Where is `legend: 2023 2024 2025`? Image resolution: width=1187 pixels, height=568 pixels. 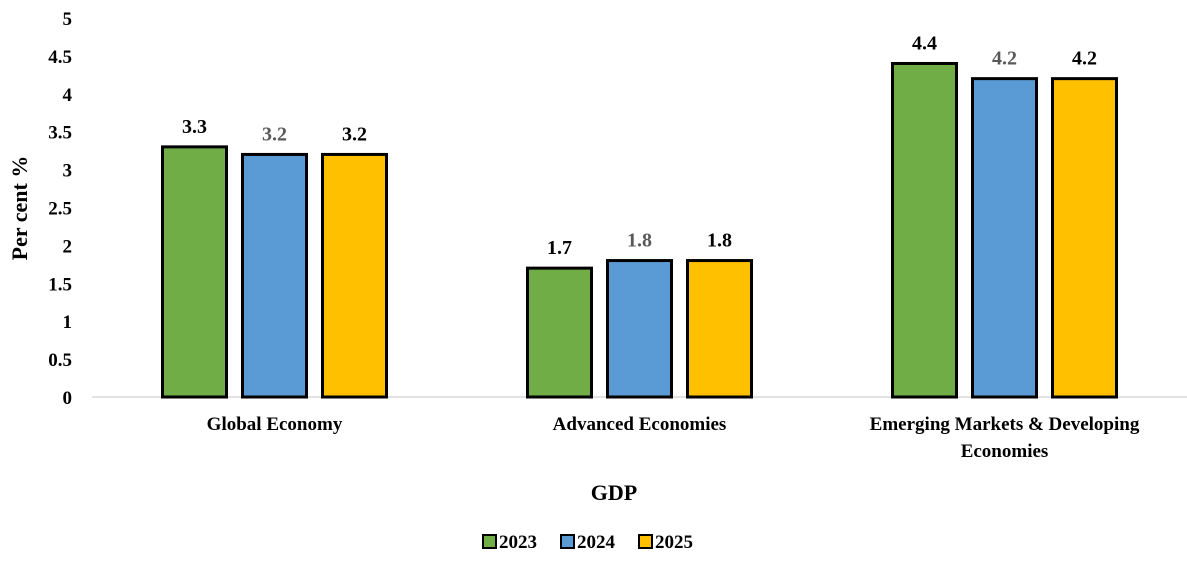
legend: 2023 2024 2025 is located at coordinates (587, 542).